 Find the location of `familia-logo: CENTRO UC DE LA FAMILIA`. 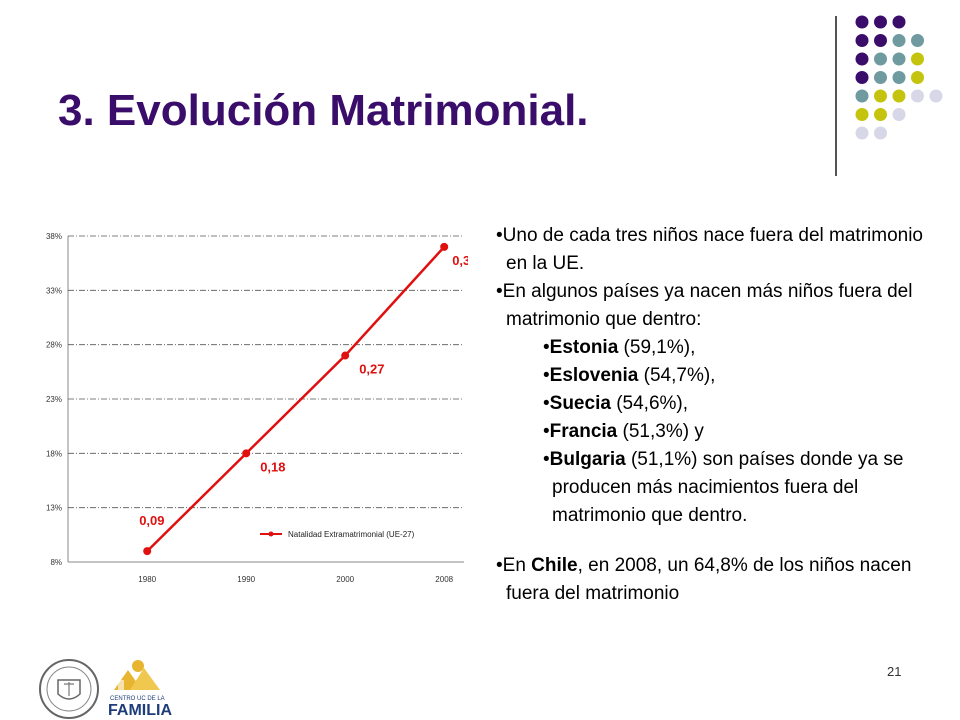

familia-logo: CENTRO UC DE LA FAMILIA is located at coordinates (140, 689).